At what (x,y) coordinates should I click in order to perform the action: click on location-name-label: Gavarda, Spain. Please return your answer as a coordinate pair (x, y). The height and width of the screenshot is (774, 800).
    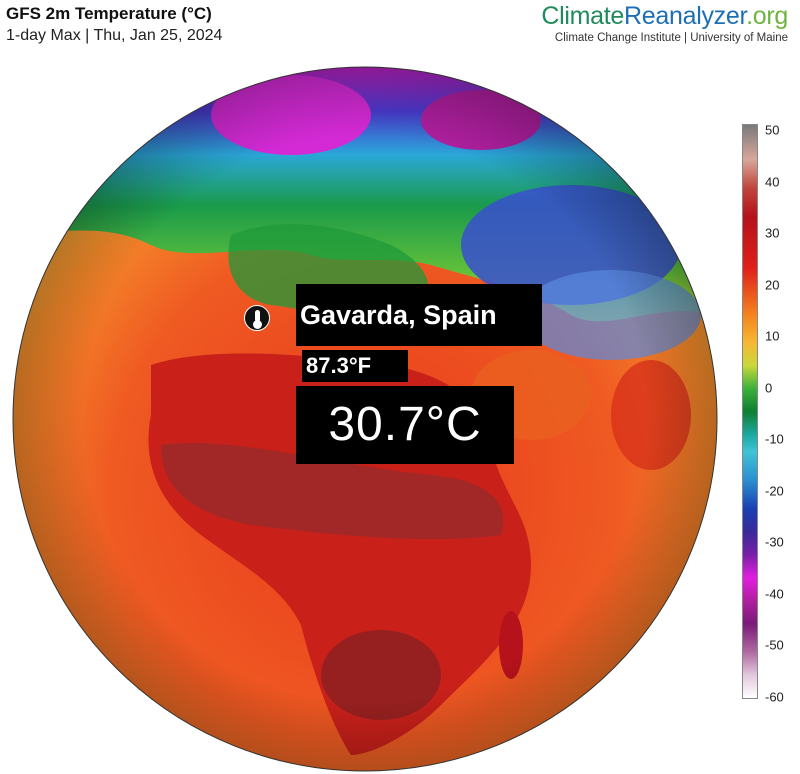
    Looking at the image, I should click on (419, 315).